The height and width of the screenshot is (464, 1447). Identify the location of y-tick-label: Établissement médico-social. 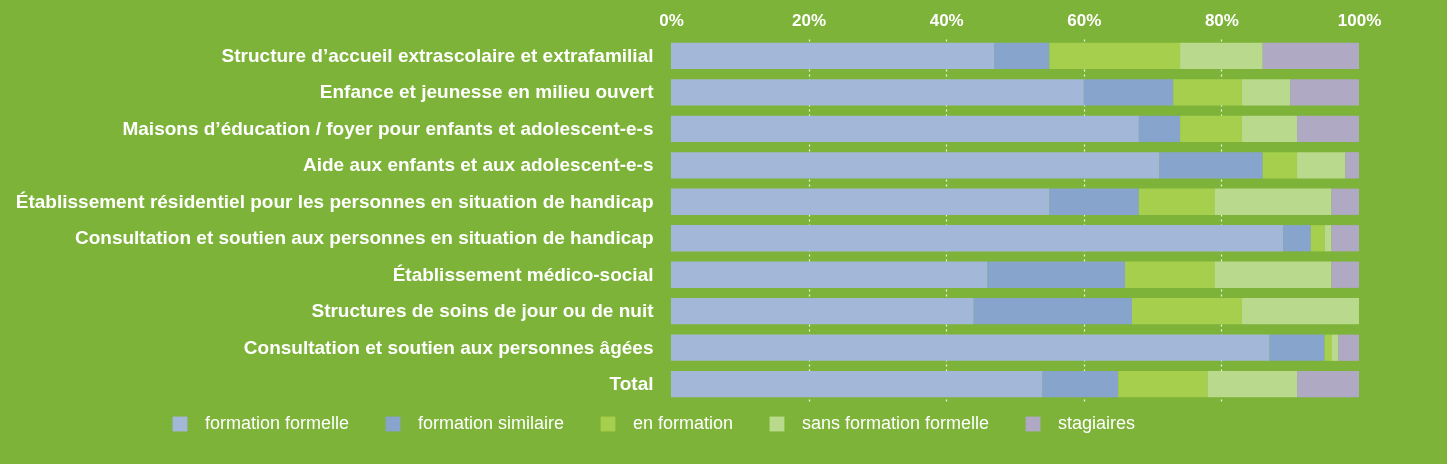
(523, 274).